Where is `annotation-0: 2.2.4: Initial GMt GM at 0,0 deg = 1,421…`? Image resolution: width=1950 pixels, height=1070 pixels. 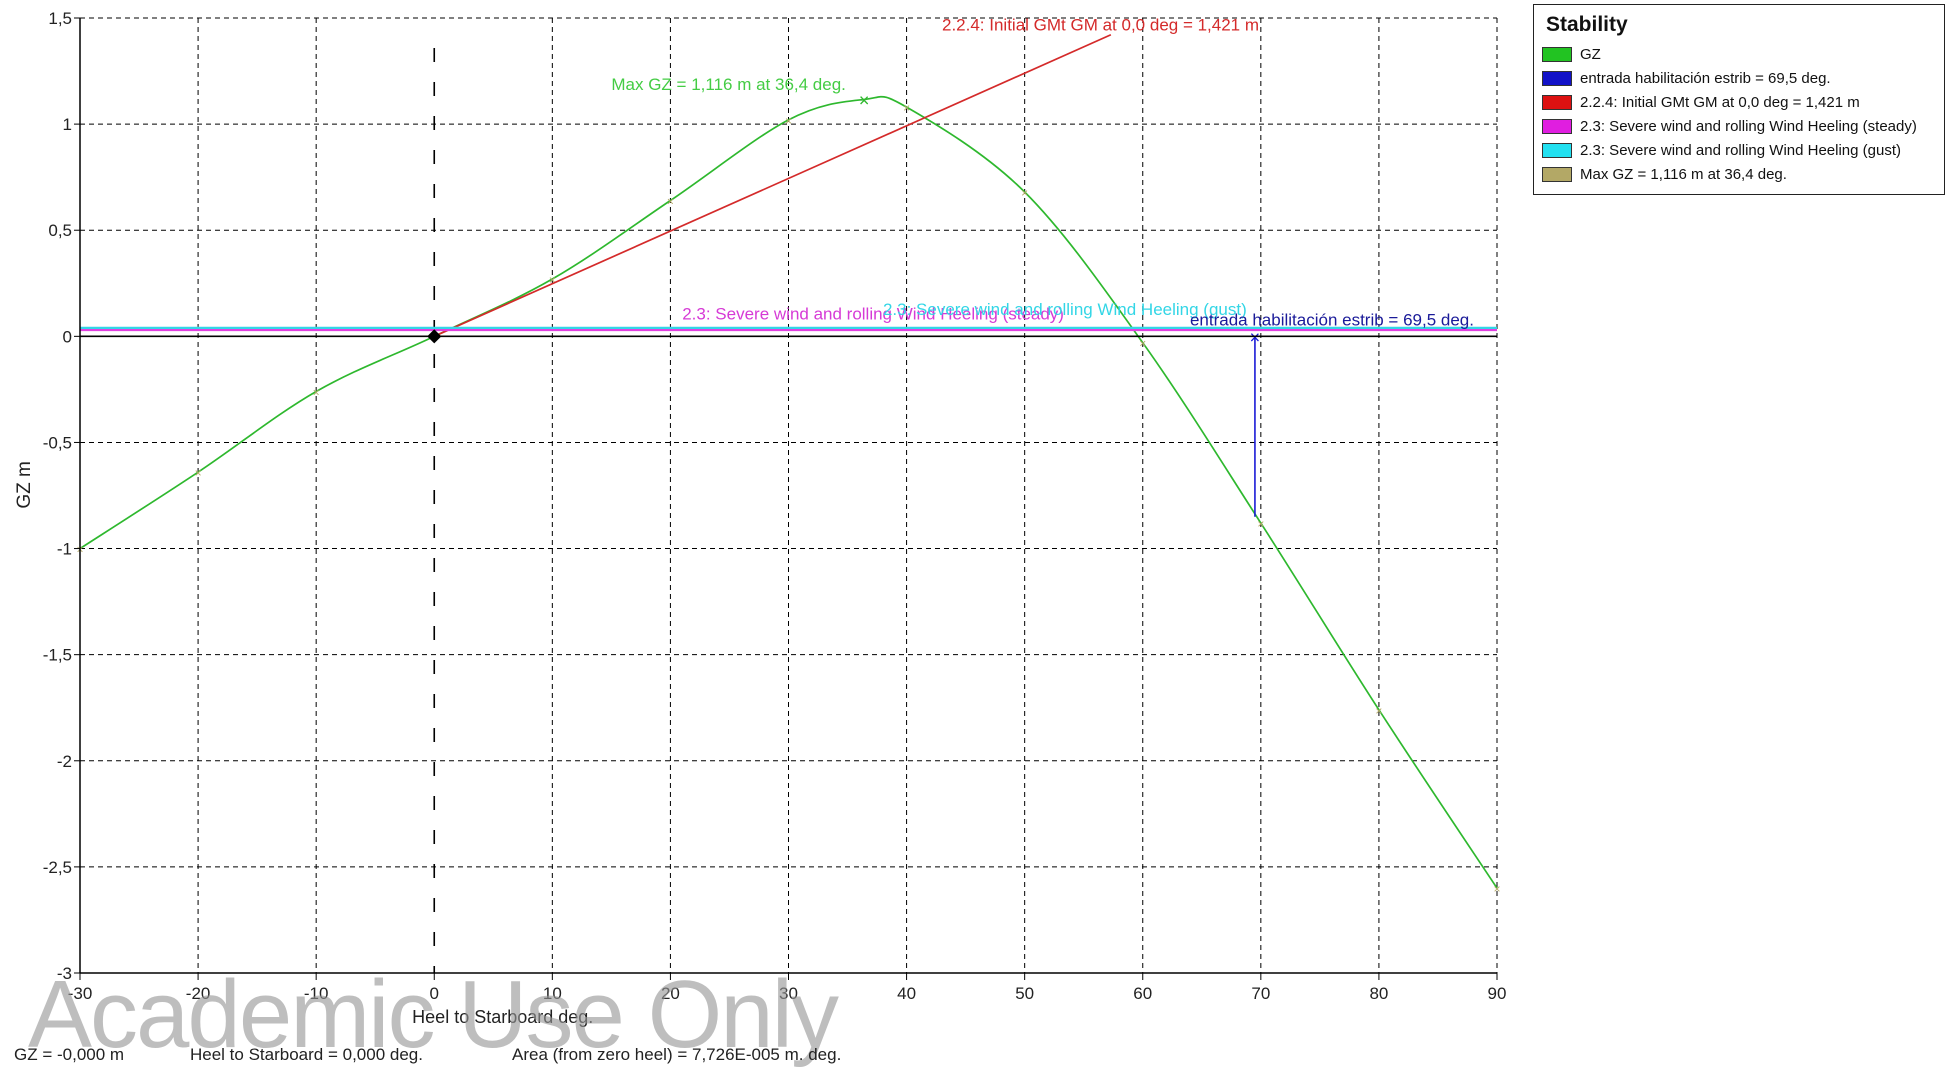 annotation-0: 2.2.4: Initial GMt GM at 0,0 deg = 1,421… is located at coordinates (1100, 25).